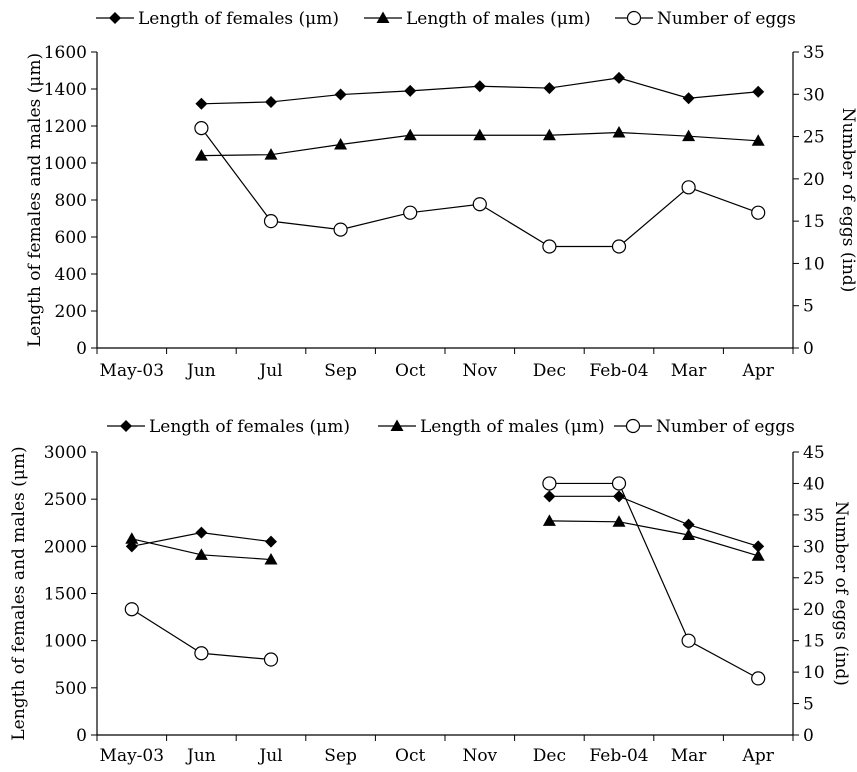  What do you see at coordinates (814, 642) in the screenshot?
I see `chart2-y2-tick-label: 15` at bounding box center [814, 642].